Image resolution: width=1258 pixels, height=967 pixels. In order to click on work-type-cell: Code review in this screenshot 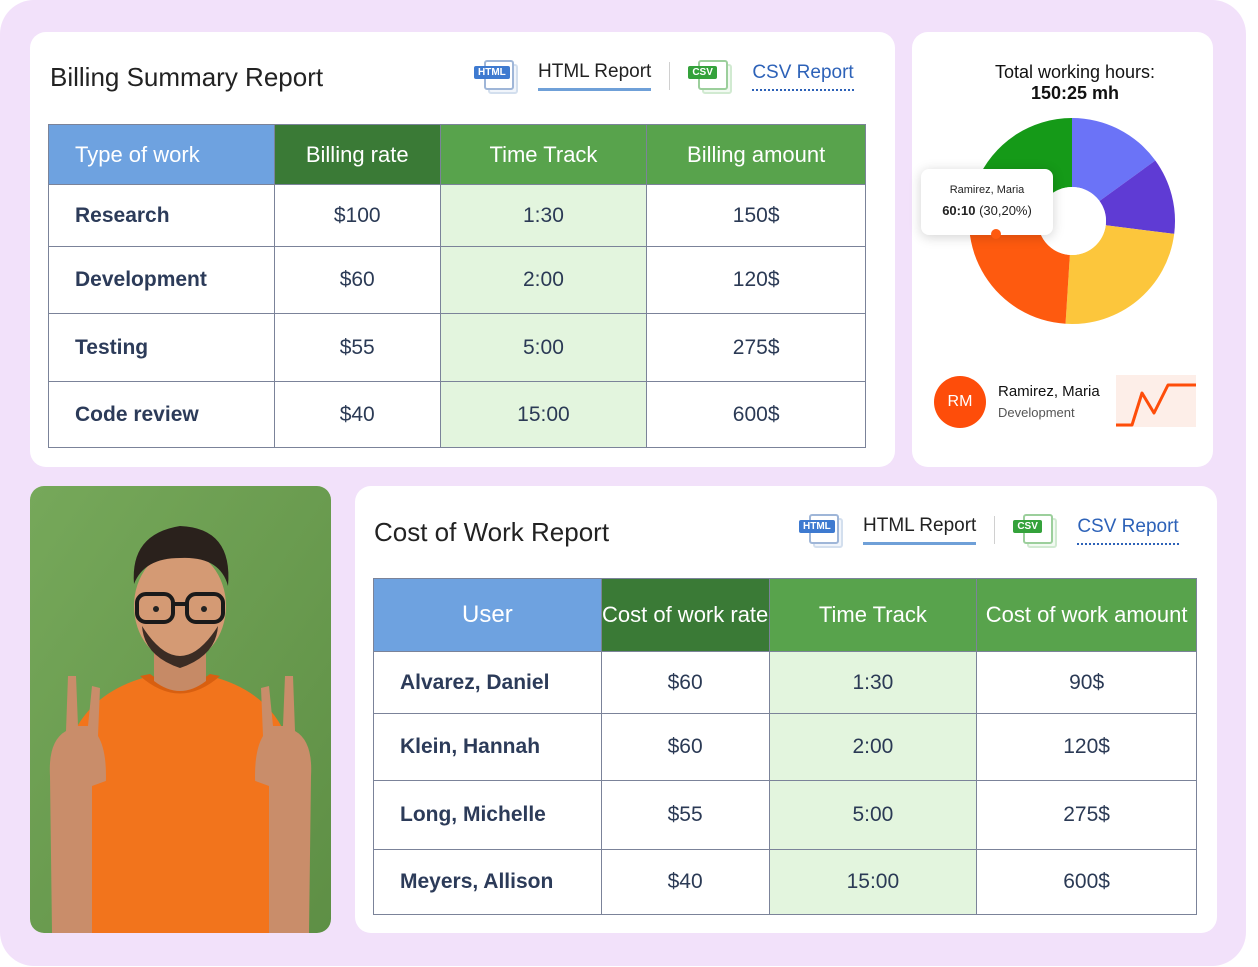, I will do `click(161, 414)`.